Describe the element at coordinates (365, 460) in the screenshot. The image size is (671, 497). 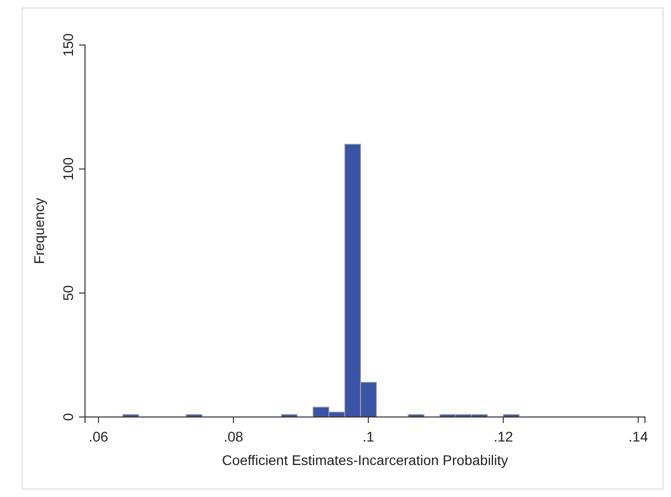
I see `x-axis-title: Coefficient Estimates-Incarceration Probability` at that location.